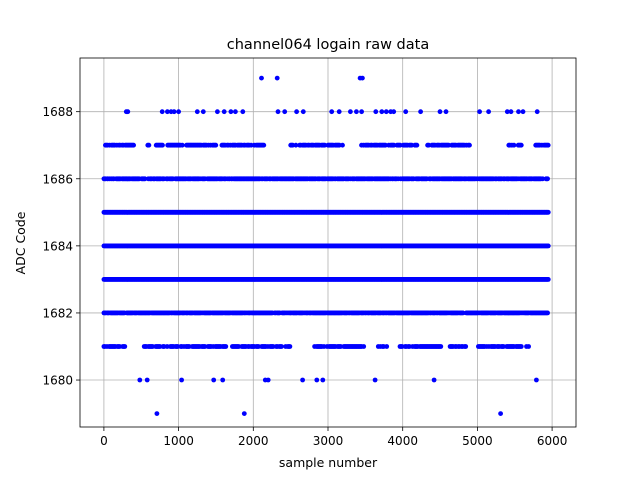 The width and height of the screenshot is (640, 480). I want to click on x-tick-label: 0, so click(104, 441).